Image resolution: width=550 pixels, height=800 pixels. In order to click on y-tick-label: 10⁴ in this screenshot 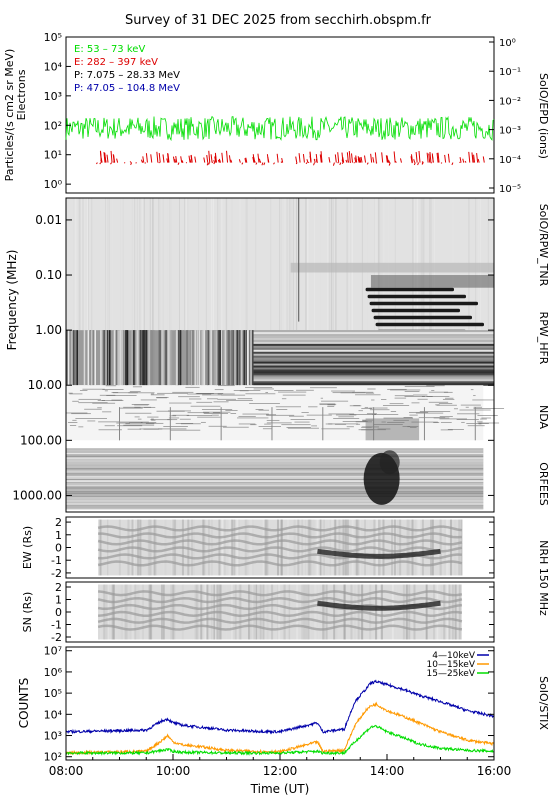, I will do `click(53, 714)`.